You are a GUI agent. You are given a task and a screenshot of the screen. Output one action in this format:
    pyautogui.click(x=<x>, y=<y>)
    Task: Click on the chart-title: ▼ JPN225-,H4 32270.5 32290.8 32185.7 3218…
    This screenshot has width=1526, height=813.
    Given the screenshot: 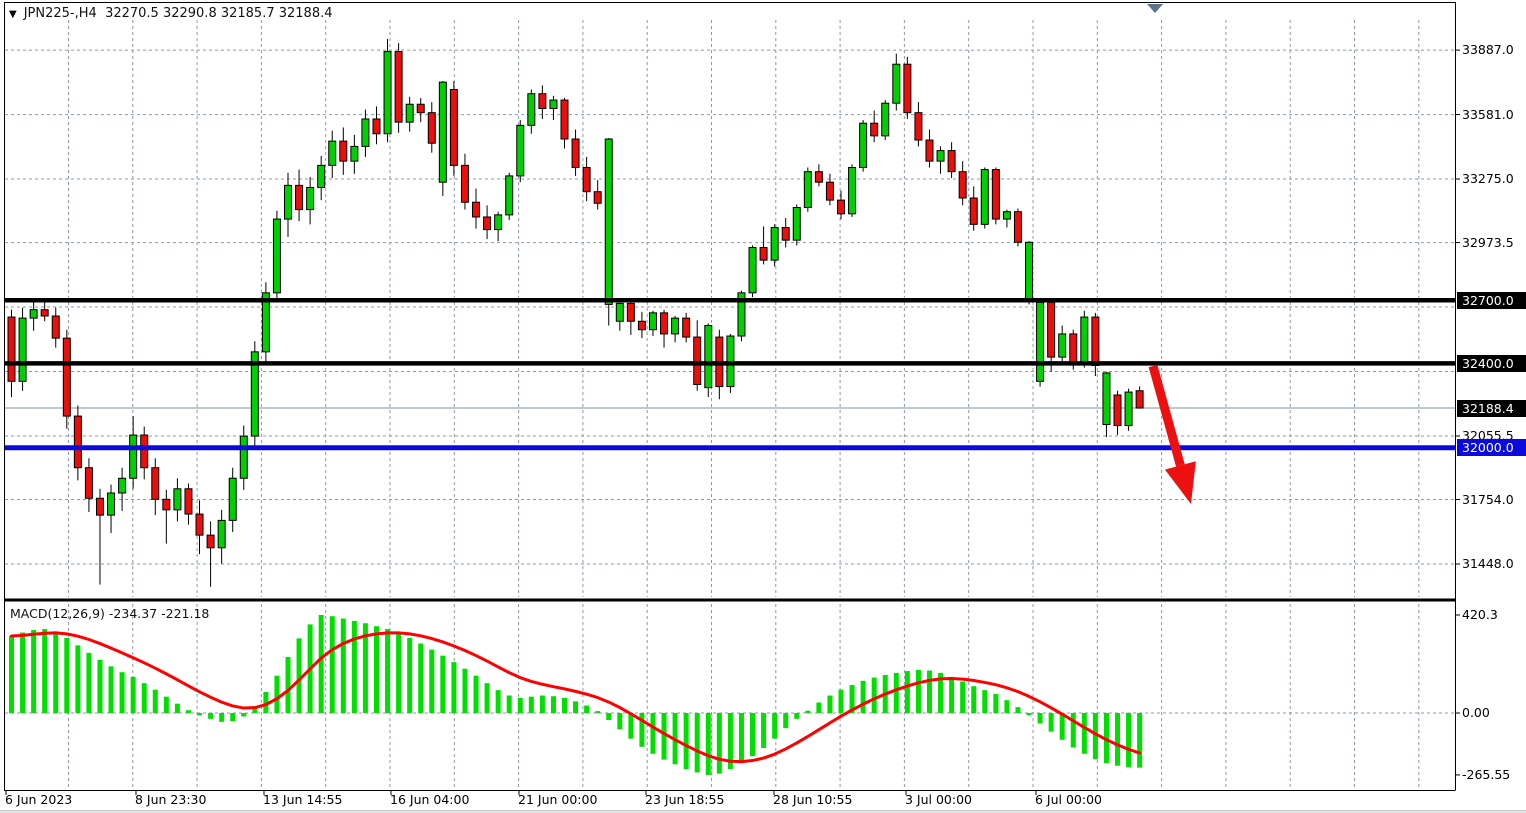 What is the action you would take?
    pyautogui.click(x=171, y=13)
    